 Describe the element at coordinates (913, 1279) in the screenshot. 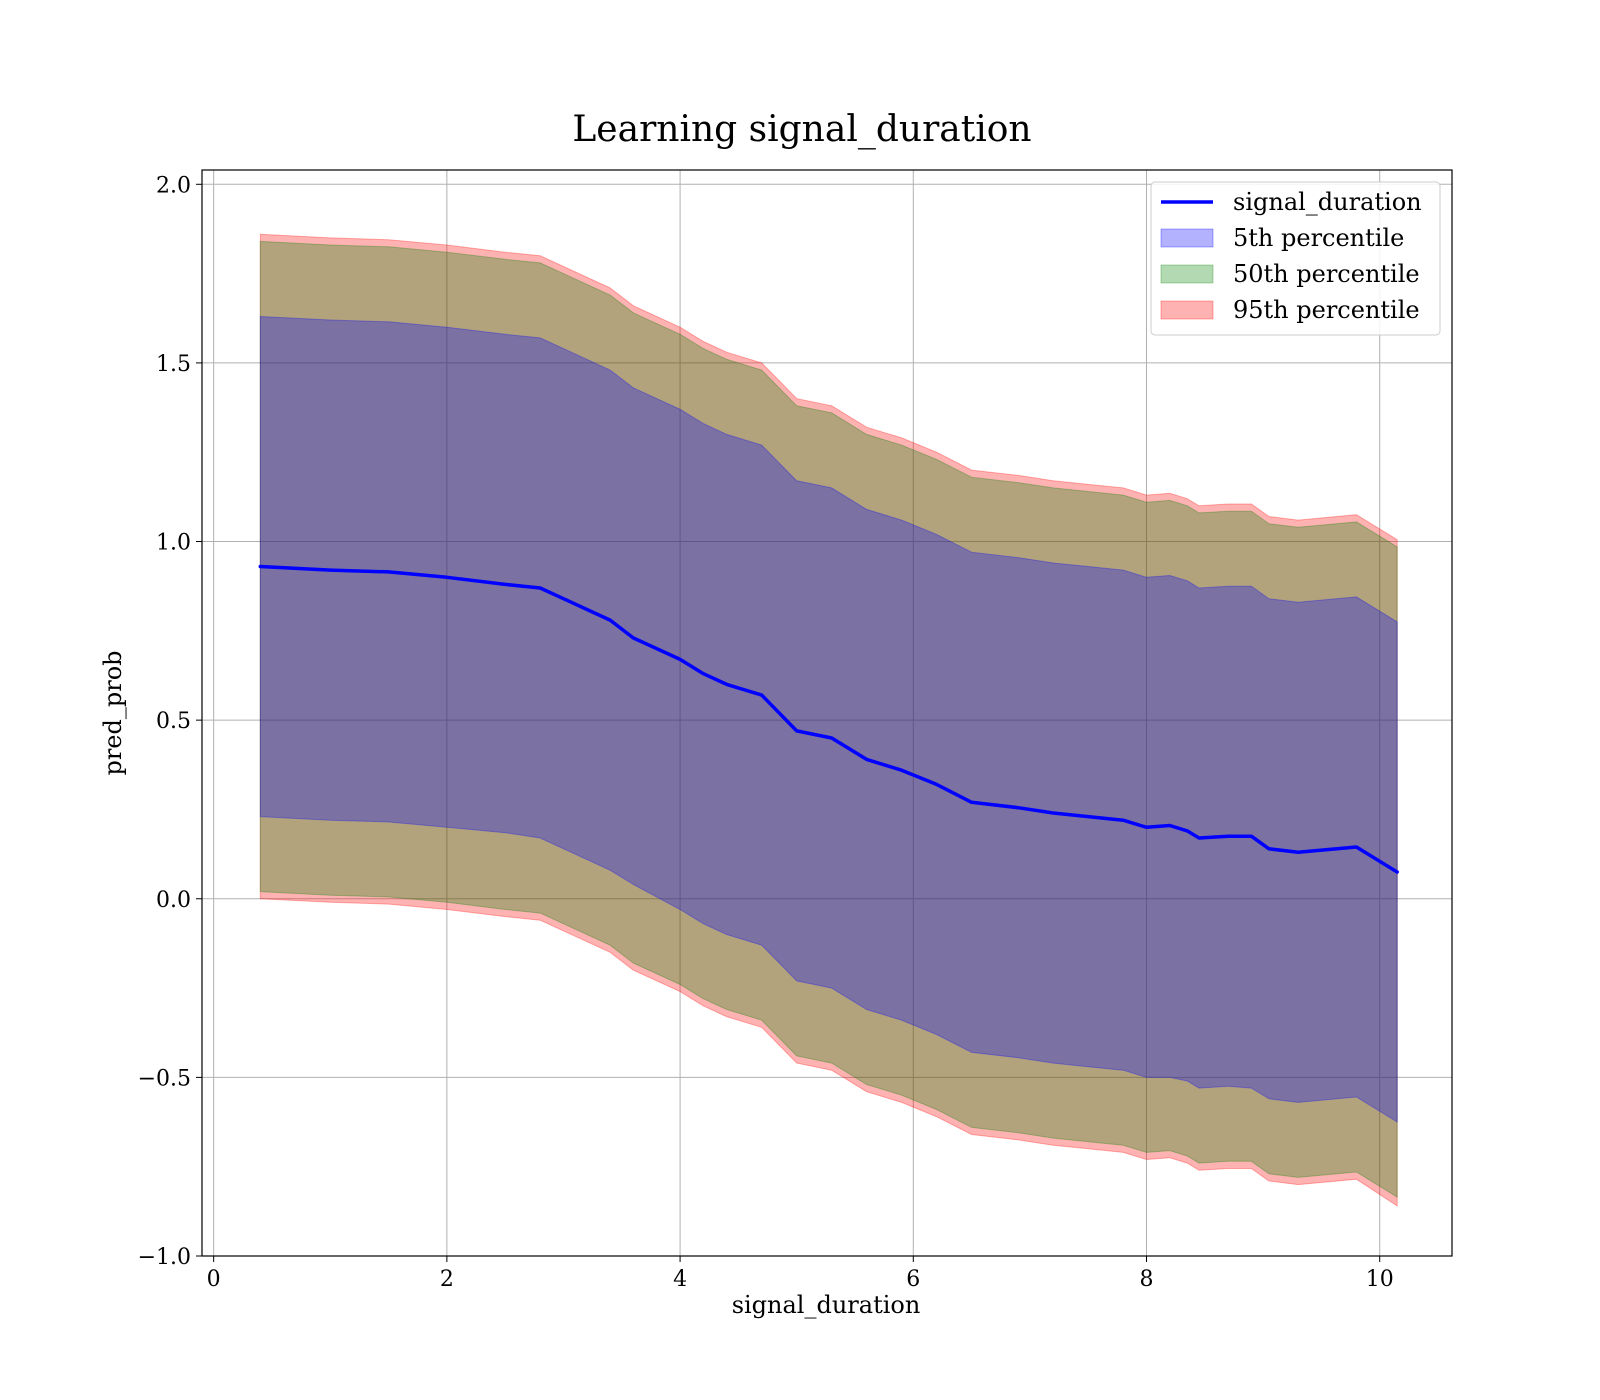

I see `x-tick-label-3: 6` at that location.